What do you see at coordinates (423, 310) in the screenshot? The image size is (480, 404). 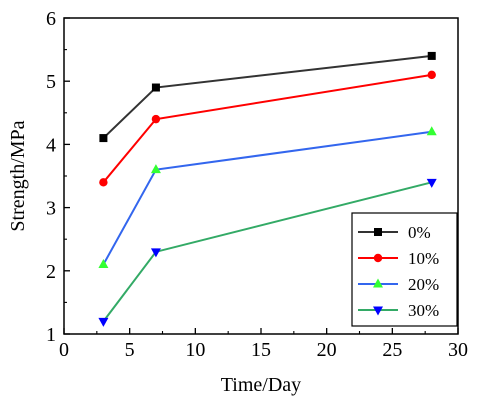 I see `legend-label: 30%` at bounding box center [423, 310].